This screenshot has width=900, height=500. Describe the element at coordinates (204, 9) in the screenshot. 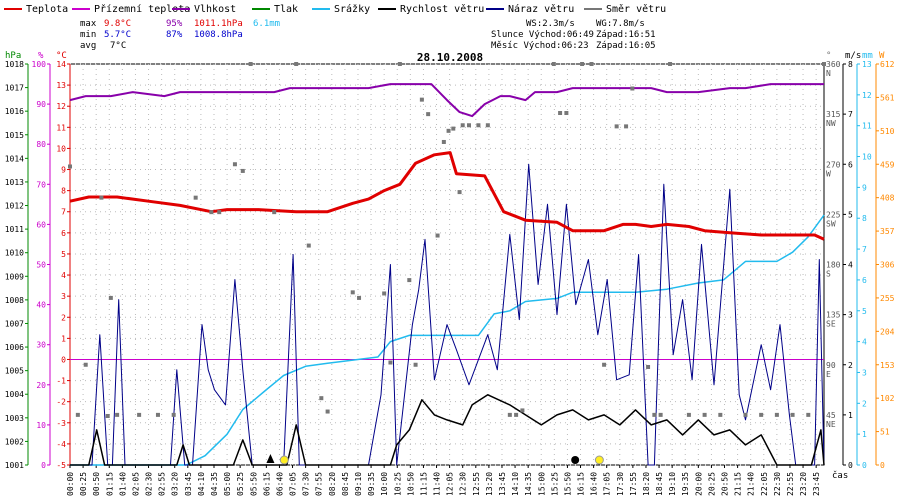

I see `legend-item-vlhkost: Vlhkost` at that location.